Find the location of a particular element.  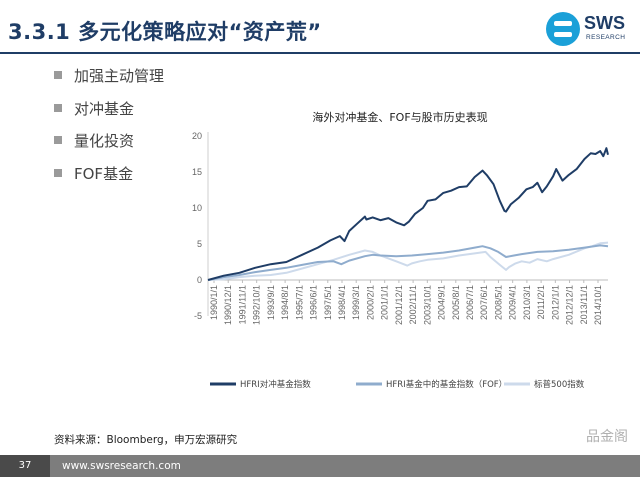

x-tick-label: 2001/1/1 is located at coordinates (385, 302).